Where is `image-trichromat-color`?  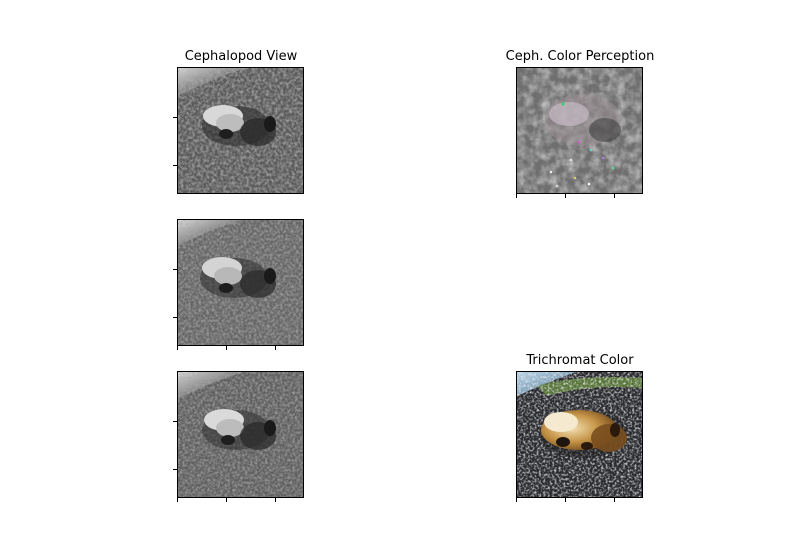
image-trichromat-color is located at coordinates (579, 434).